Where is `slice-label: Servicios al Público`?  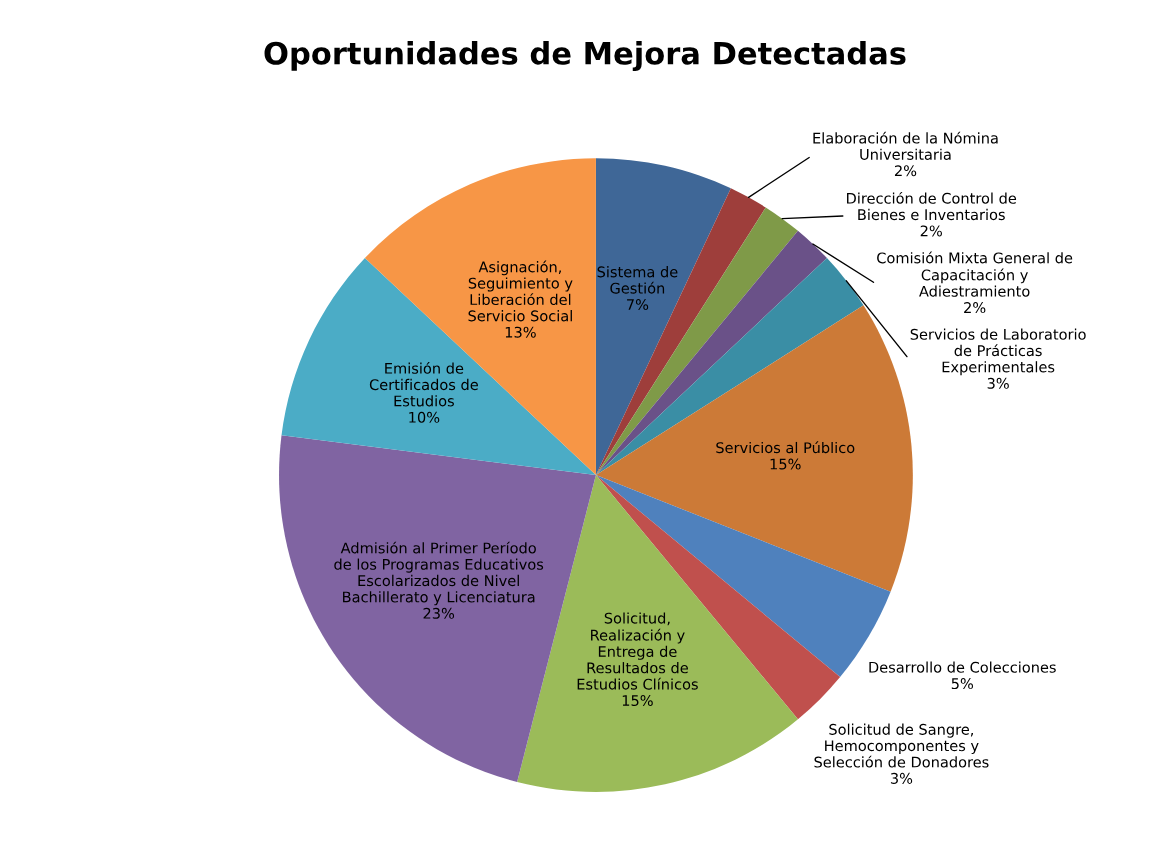
slice-label: Servicios al Público is located at coordinates (785, 447).